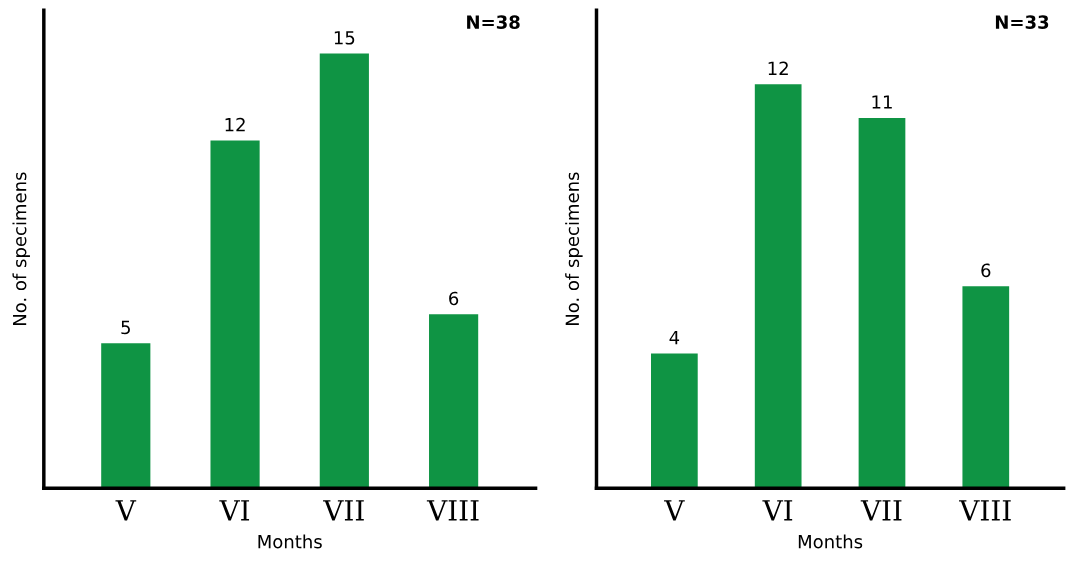 Image resolution: width=1069 pixels, height=565 pixels. I want to click on data-label: 4, so click(674, 338).